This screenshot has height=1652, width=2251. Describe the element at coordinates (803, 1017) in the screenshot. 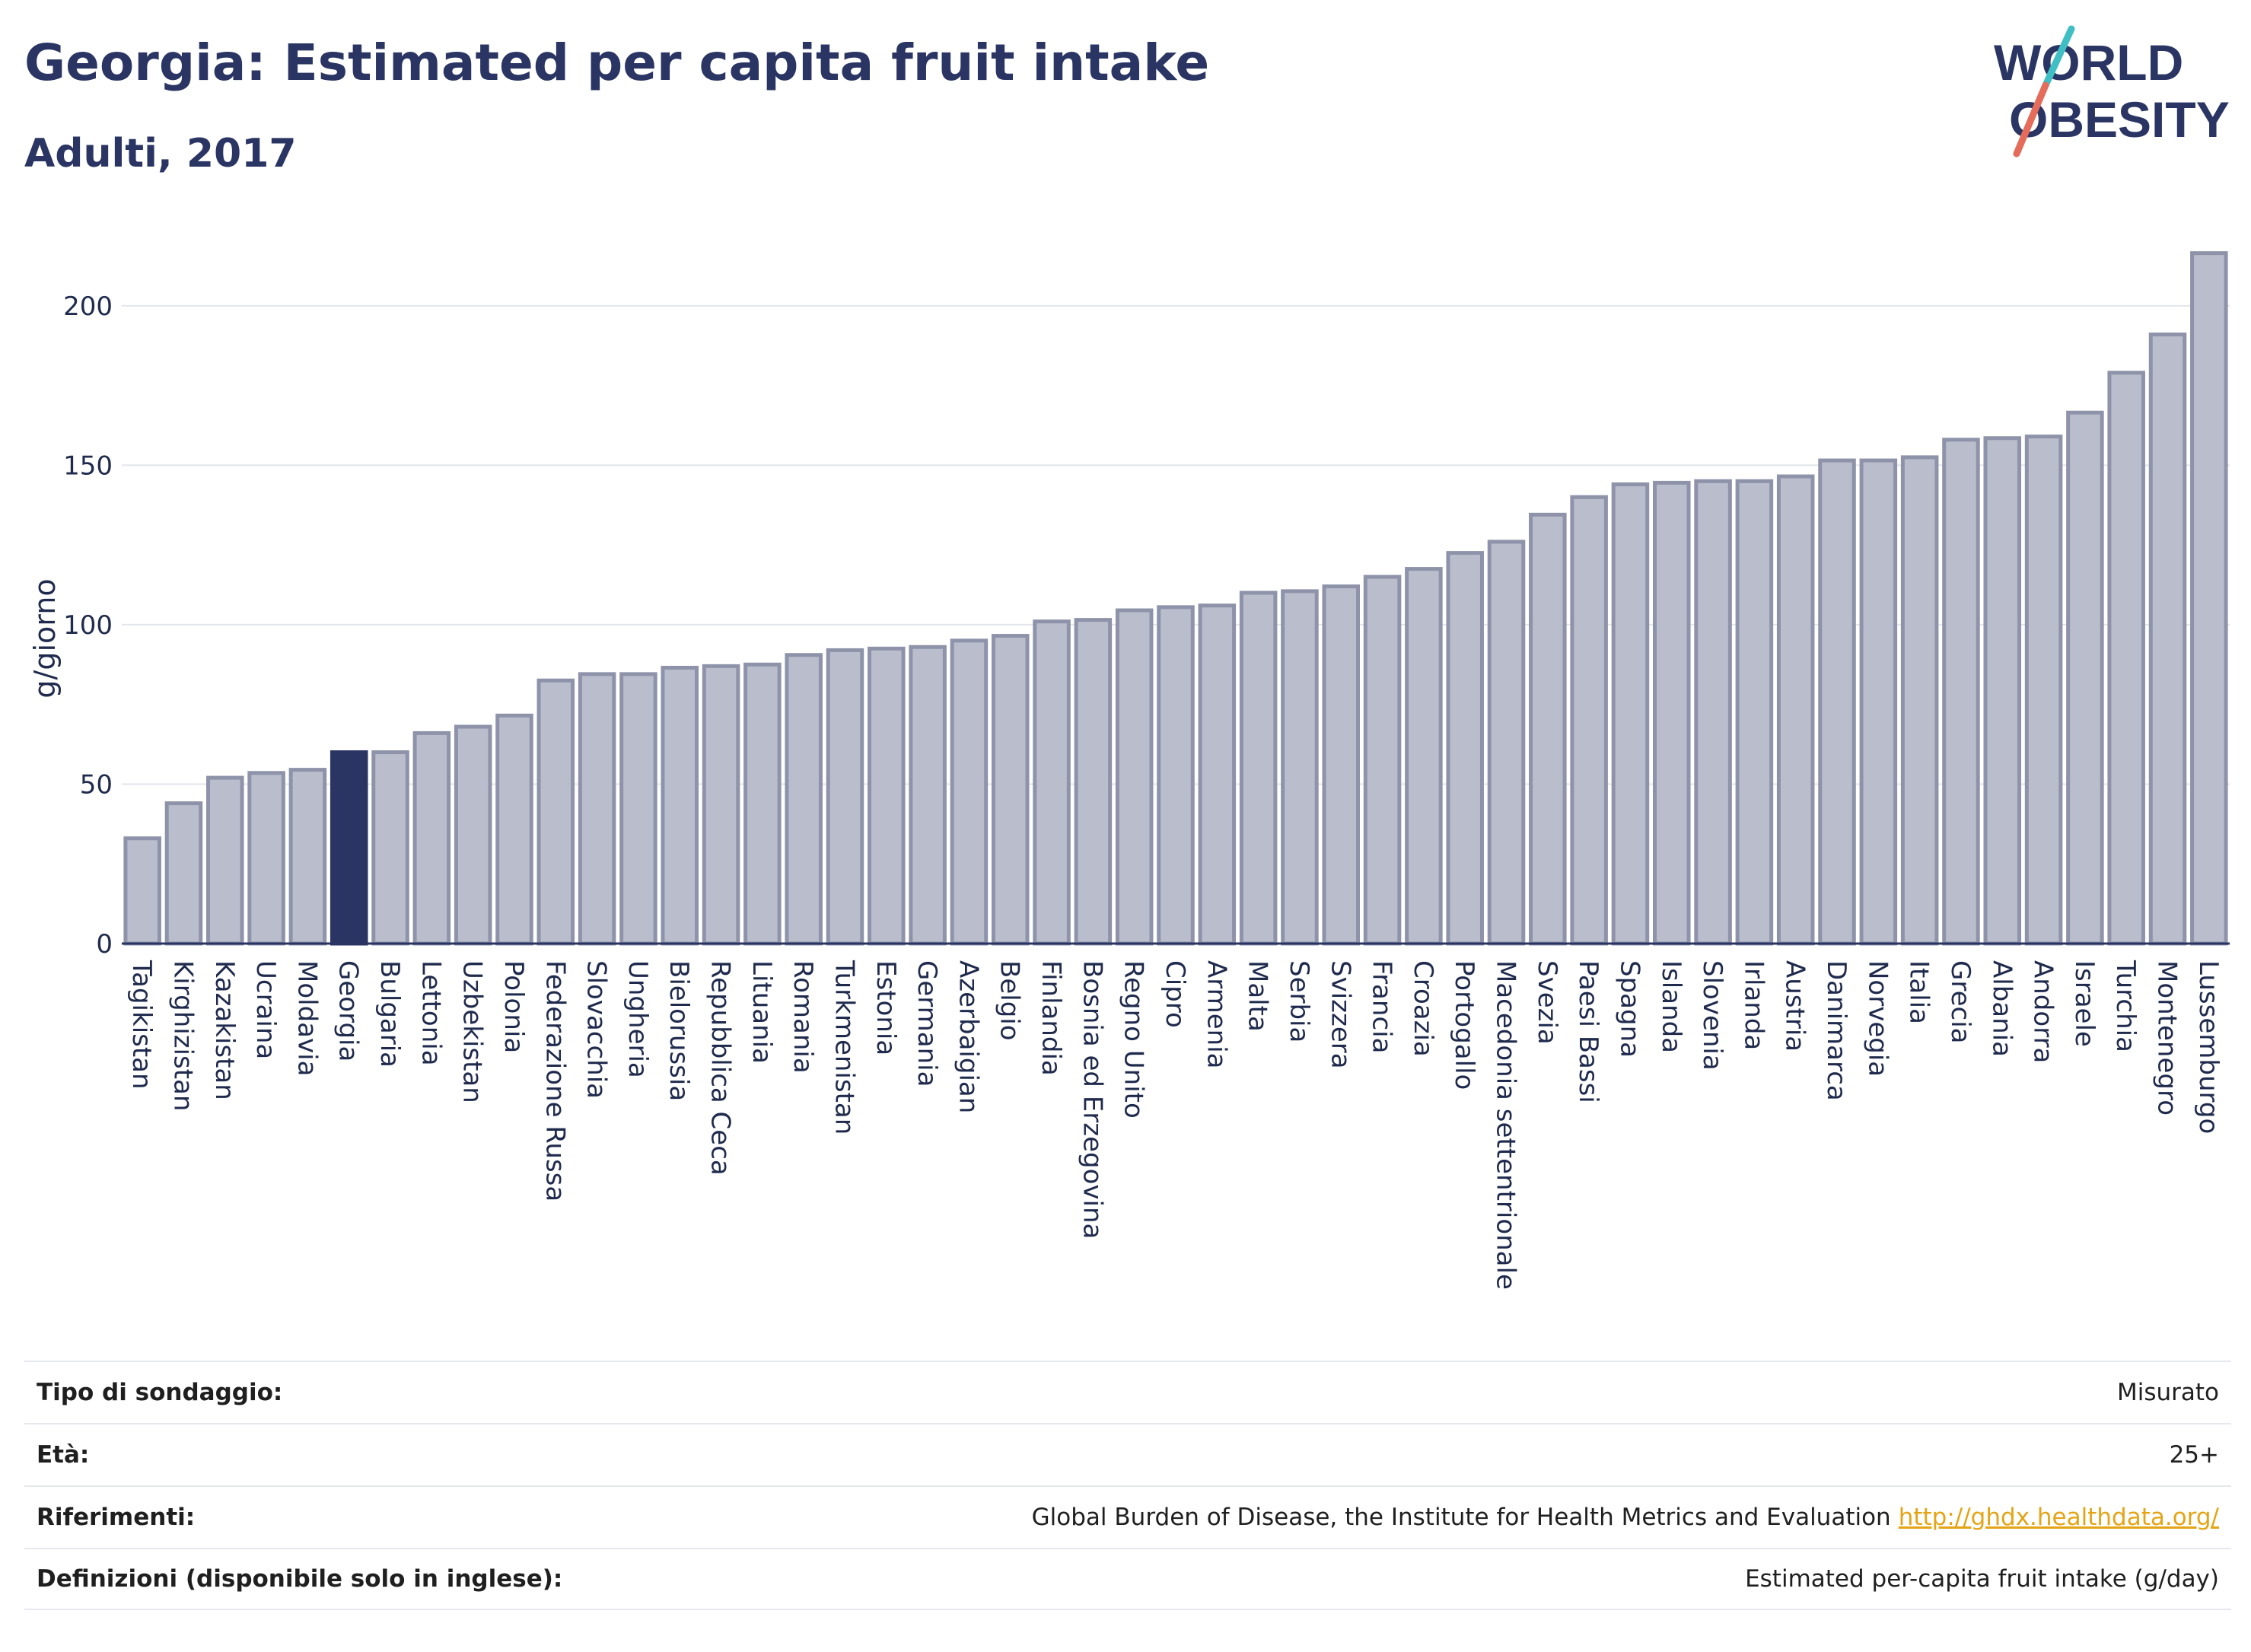

I see `x-tick-label: Romania` at that location.